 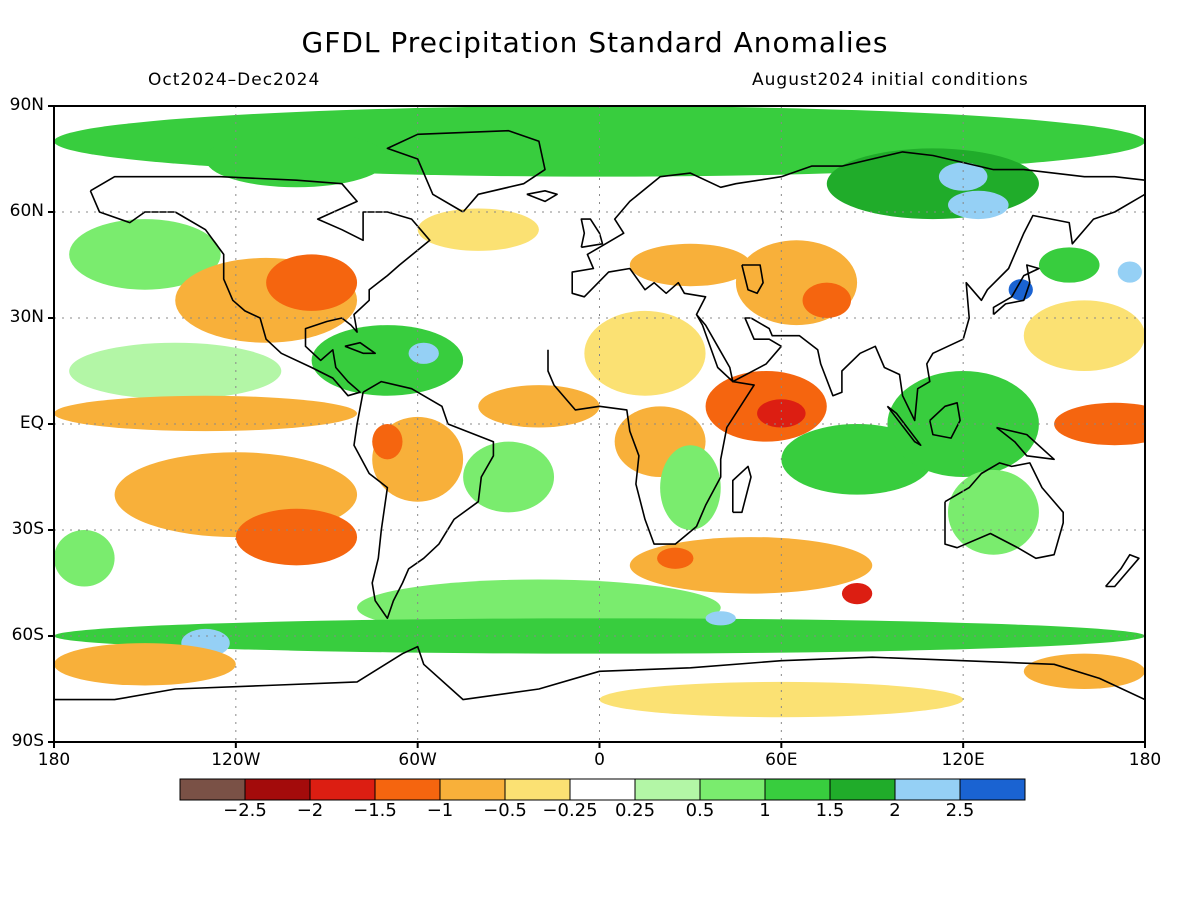 What do you see at coordinates (26, 211) in the screenshot?
I see `y-tick-label: 60N` at bounding box center [26, 211].